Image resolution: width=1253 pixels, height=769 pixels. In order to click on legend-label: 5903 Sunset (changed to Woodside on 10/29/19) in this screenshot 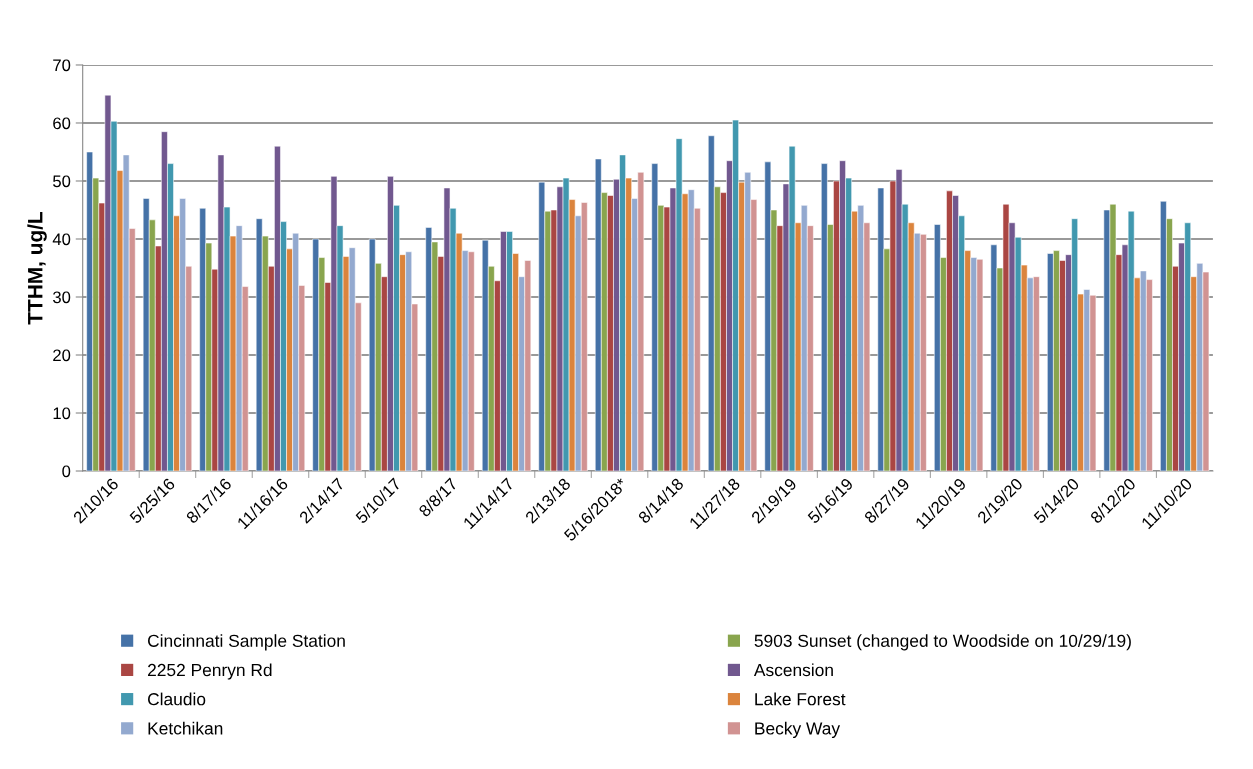, I will do `click(942, 642)`.